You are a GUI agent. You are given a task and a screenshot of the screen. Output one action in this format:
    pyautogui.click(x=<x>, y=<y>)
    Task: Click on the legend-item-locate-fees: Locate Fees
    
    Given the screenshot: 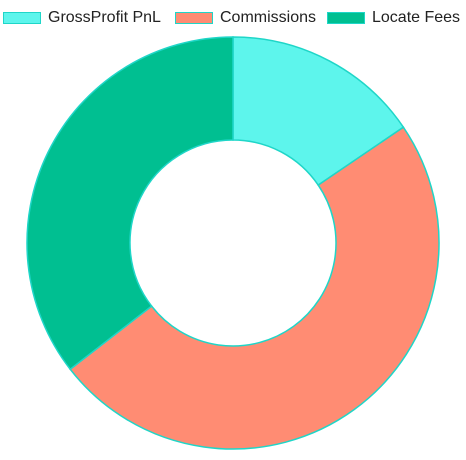 What is the action you would take?
    pyautogui.click(x=393, y=18)
    